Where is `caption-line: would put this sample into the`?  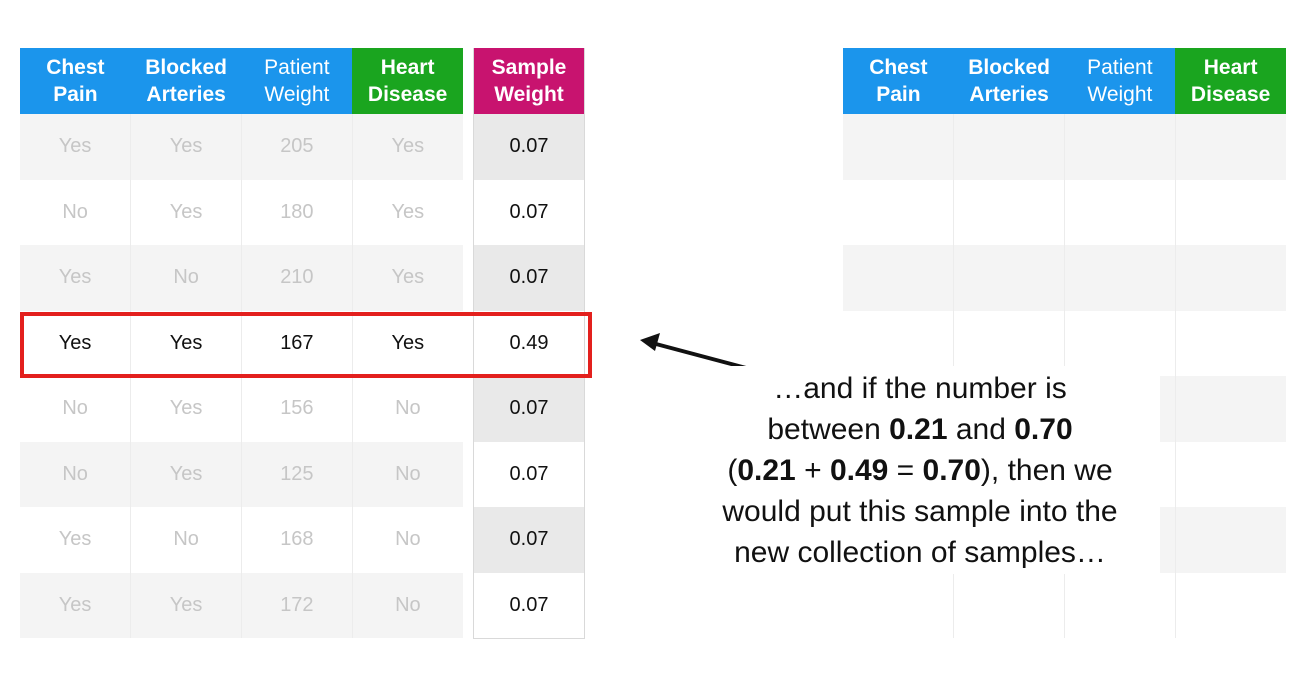
caption-line: would put this sample into the is located at coordinates (920, 511).